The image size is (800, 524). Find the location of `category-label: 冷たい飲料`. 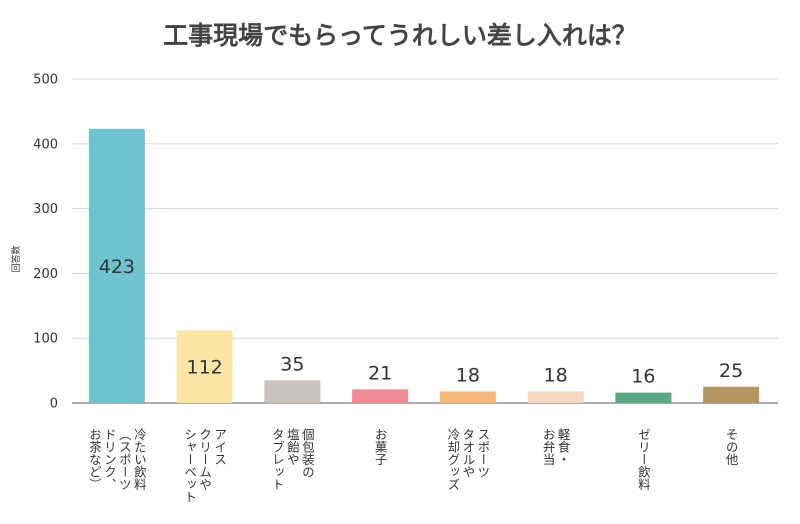

category-label: 冷たい飲料 is located at coordinates (139, 459).